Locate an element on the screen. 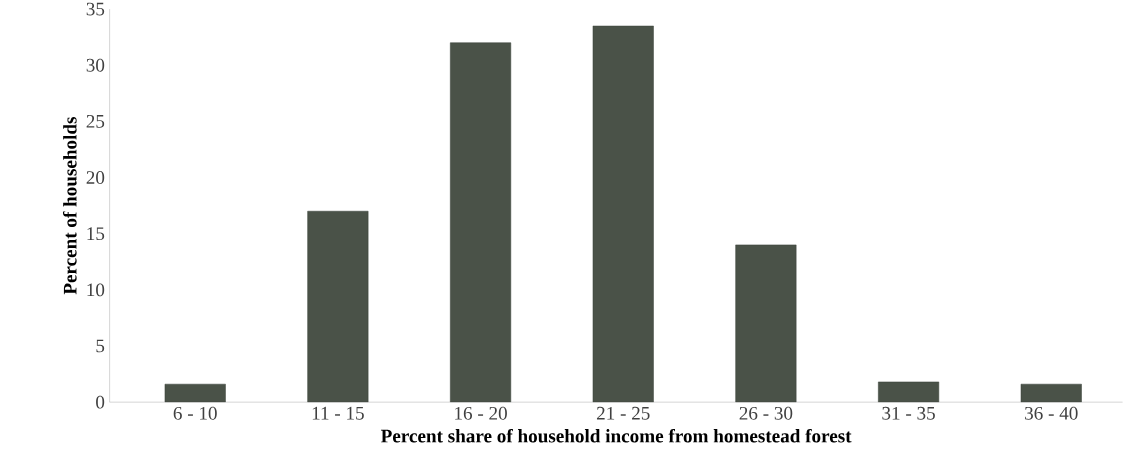 Image resolution: width=1129 pixels, height=474 pixels. x-tick-label: 16 - 20 is located at coordinates (481, 413).